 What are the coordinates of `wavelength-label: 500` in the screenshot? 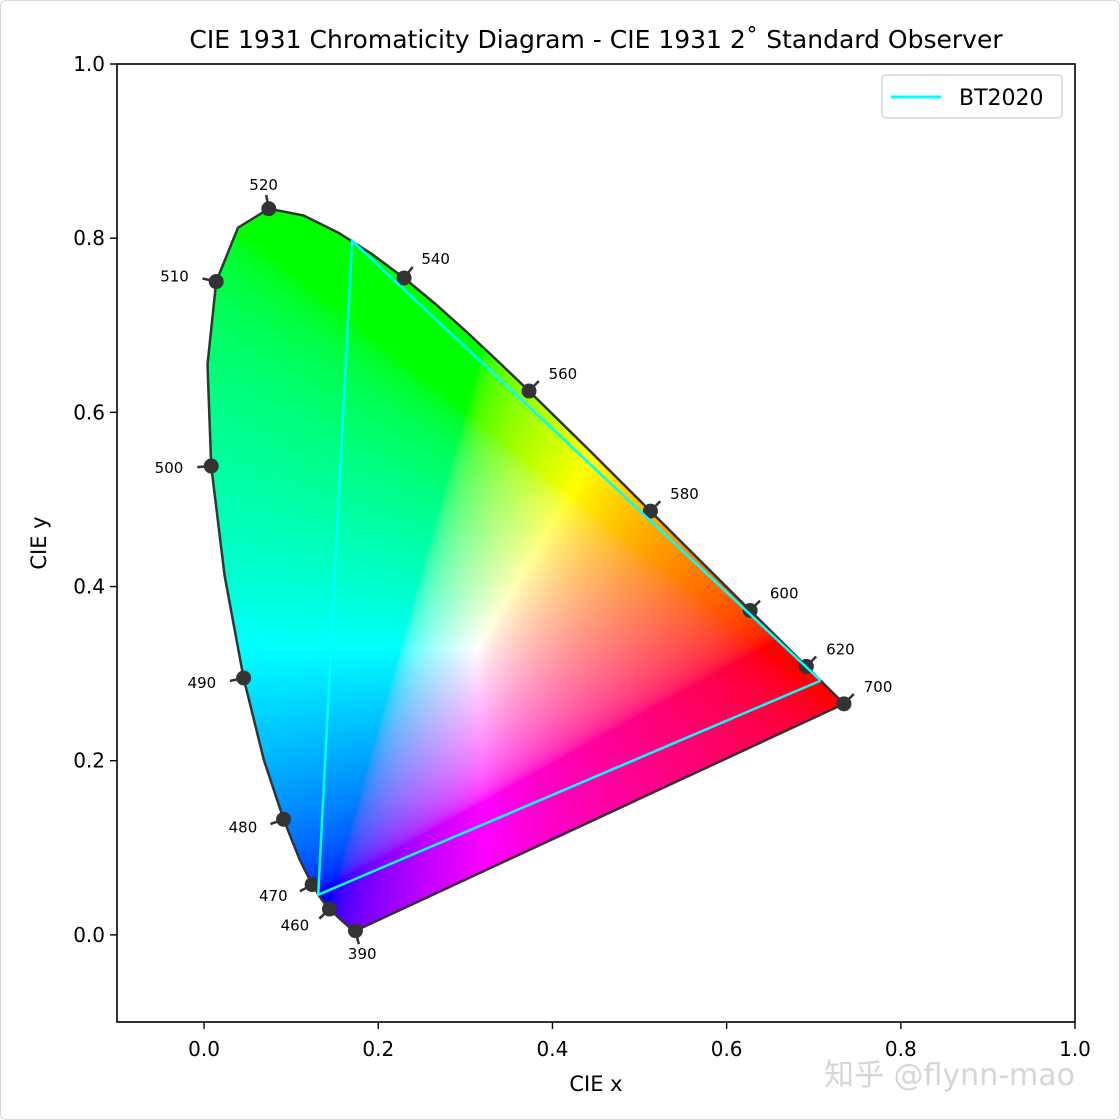 It's located at (169, 468).